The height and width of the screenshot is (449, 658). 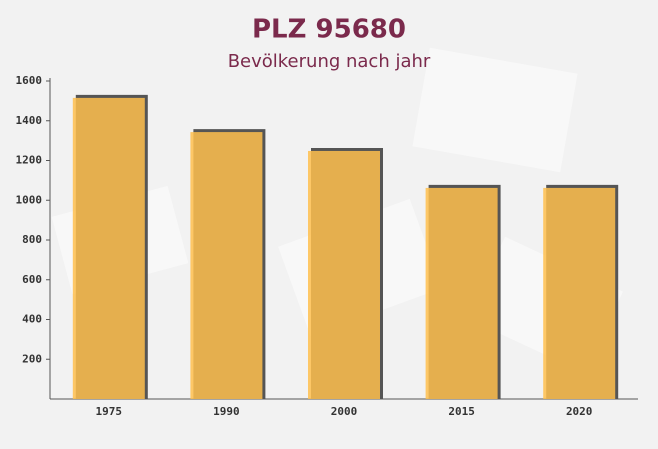 What do you see at coordinates (109, 411) in the screenshot?
I see `x-tick-label: 1975` at bounding box center [109, 411].